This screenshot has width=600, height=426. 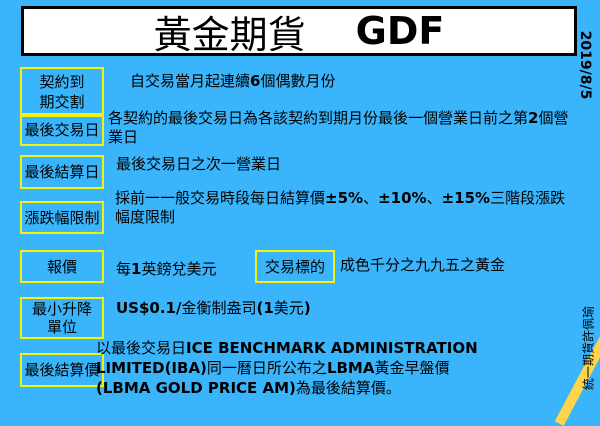 I want to click on text-segment: 最後交易日之次一營業日, so click(x=199, y=164).